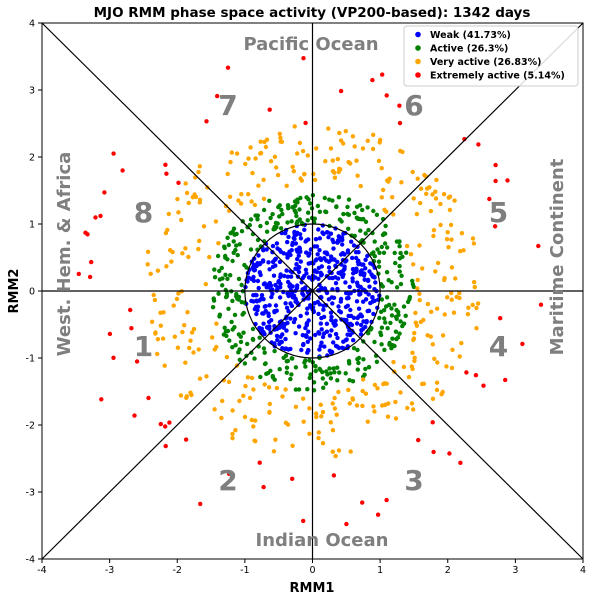 Image resolution: width=593 pixels, height=600 pixels. Describe the element at coordinates (30, 359) in the screenshot. I see `y-tick-label: -1` at that location.